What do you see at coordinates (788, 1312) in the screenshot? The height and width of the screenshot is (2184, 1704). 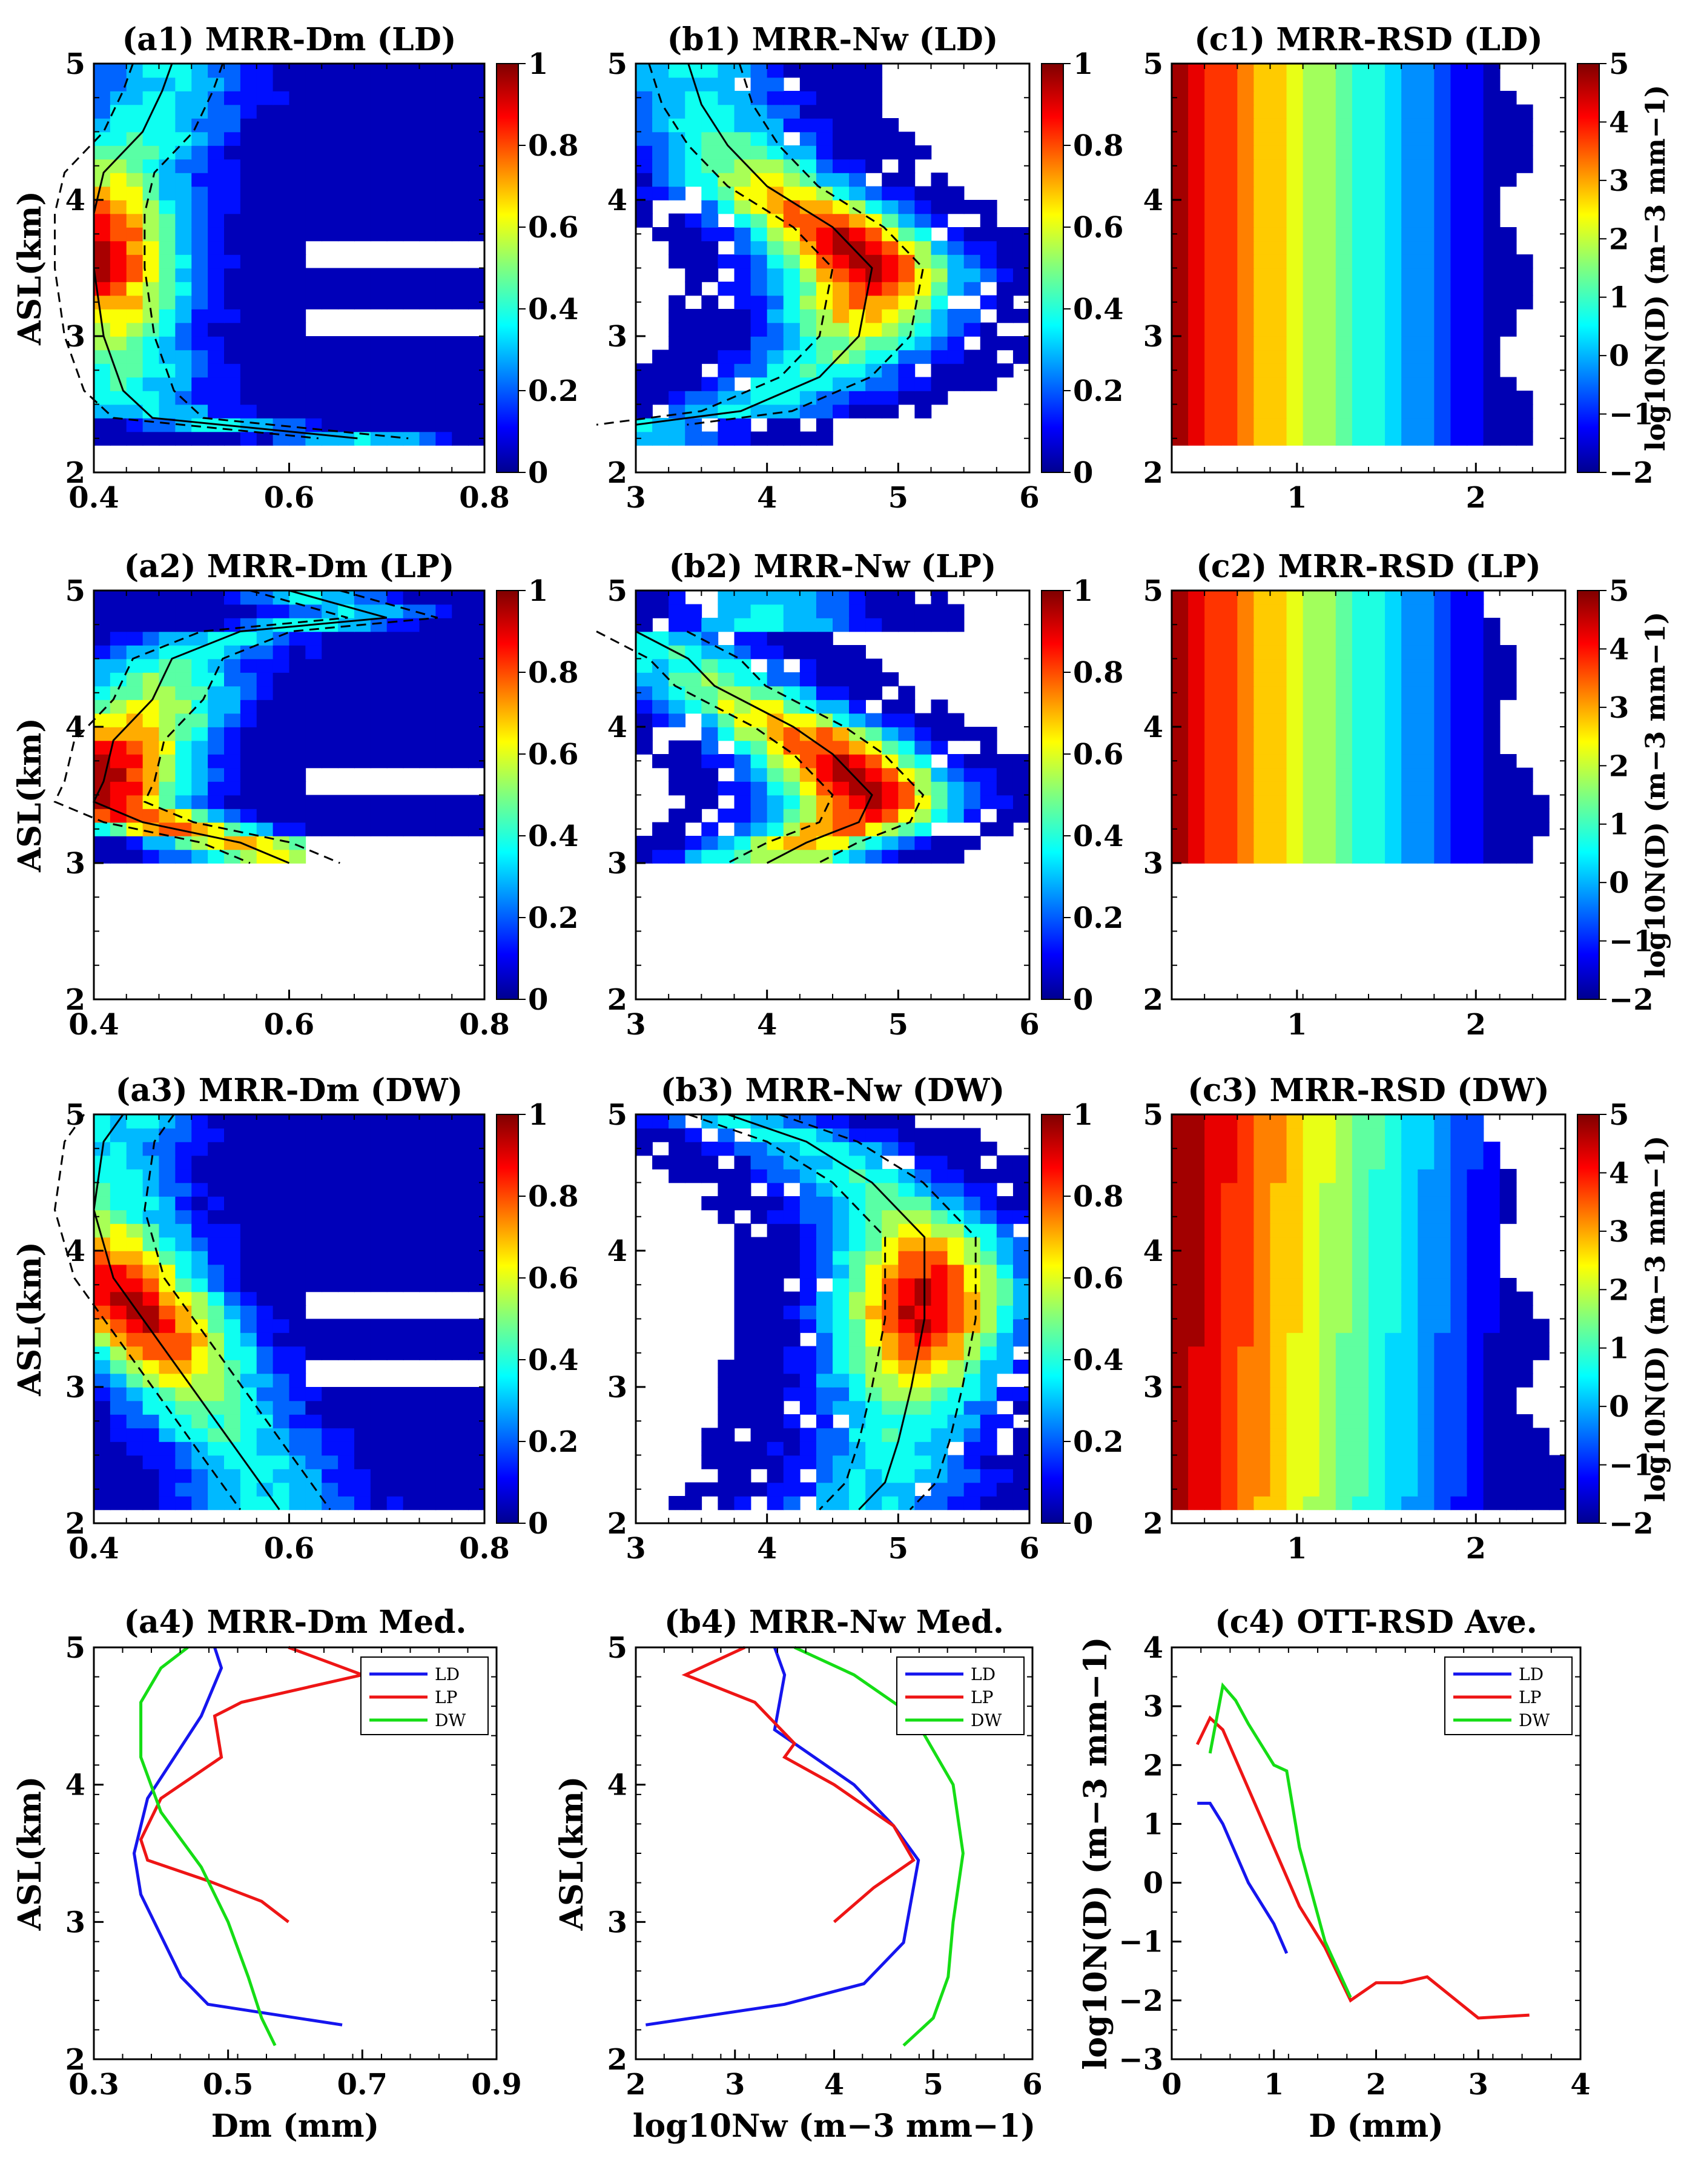 I see `quartile-line-lower` at bounding box center [788, 1312].